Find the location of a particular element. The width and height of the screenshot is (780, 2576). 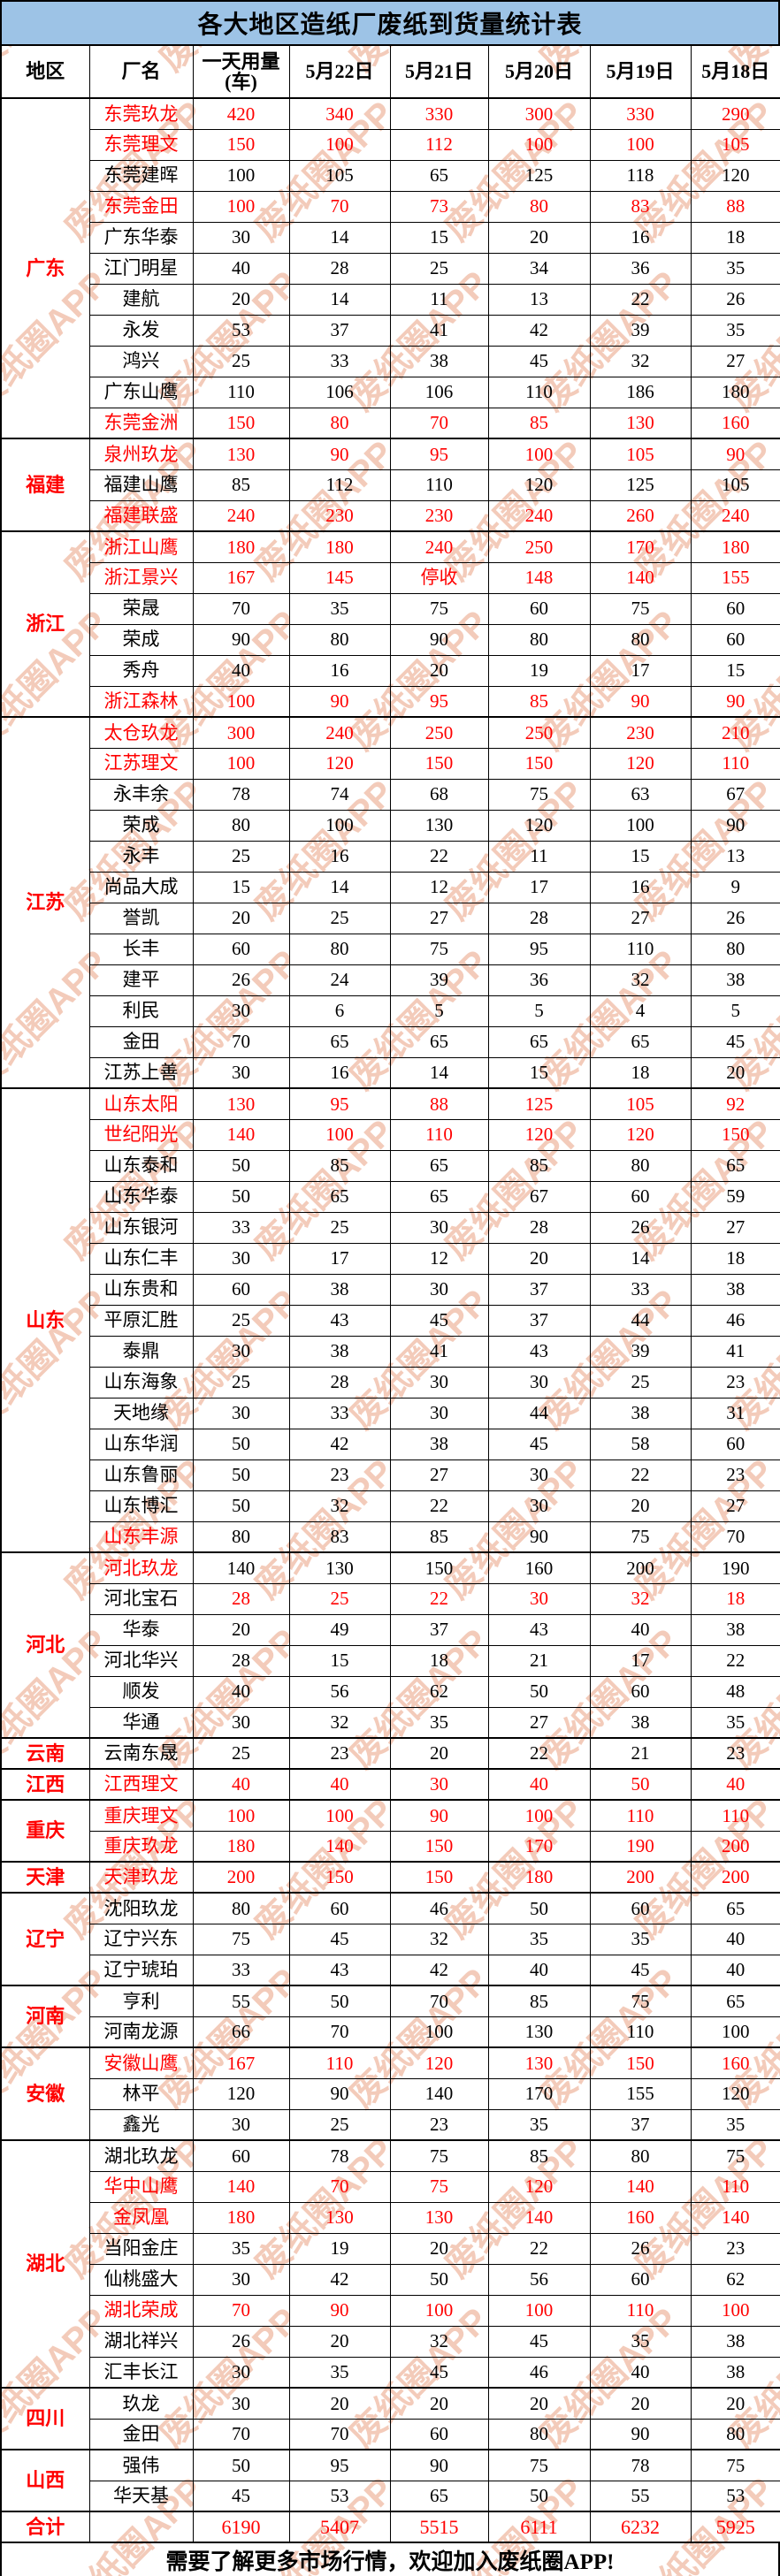

value-cell: 105 is located at coordinates (339, 175).